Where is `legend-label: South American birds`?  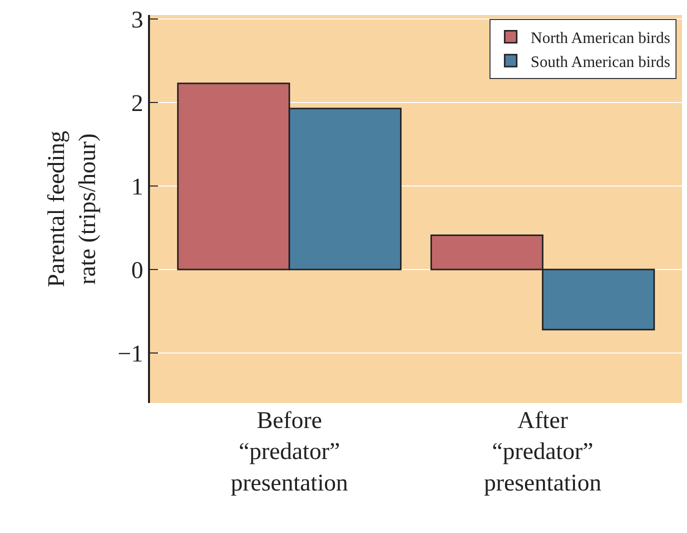 legend-label: South American birds is located at coordinates (600, 62).